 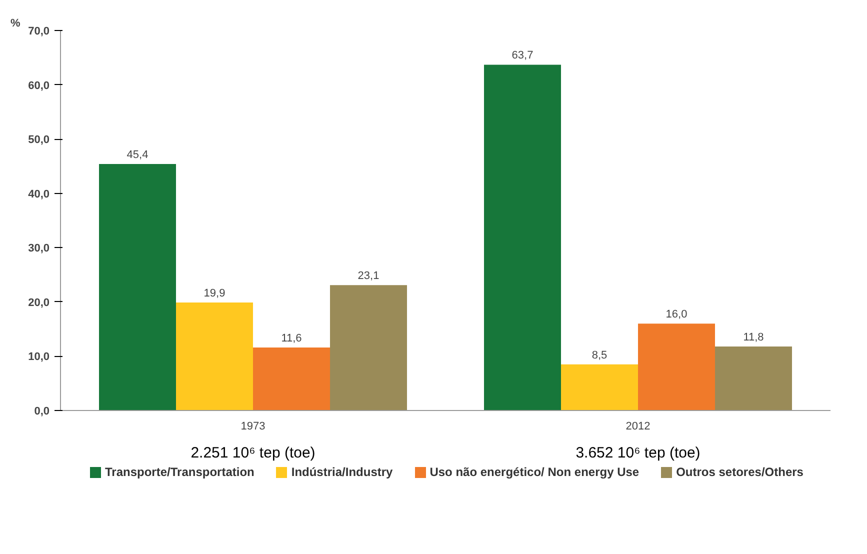 I want to click on y-tick-label: 10,0, so click(x=39, y=357).